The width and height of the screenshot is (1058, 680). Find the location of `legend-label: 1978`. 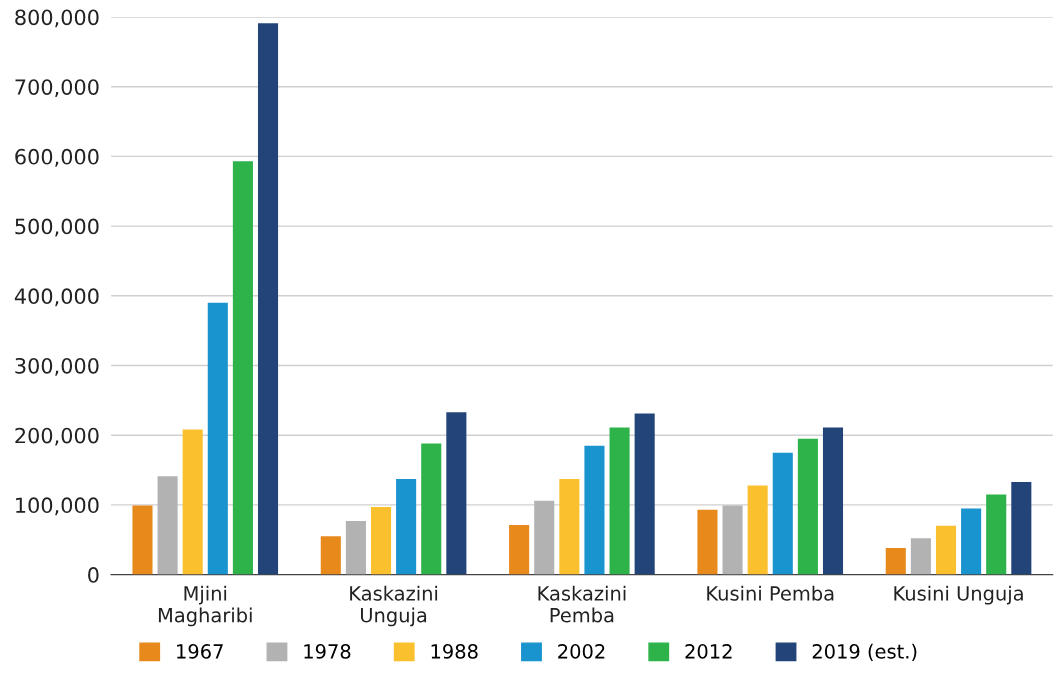

legend-label: 1978 is located at coordinates (327, 651).